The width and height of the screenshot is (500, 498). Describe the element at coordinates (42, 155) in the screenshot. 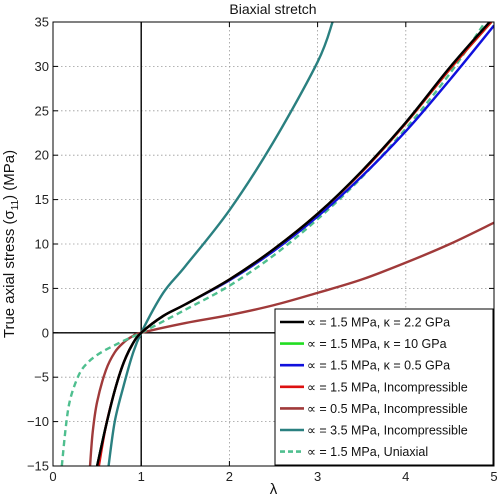

I see `y-tick-label: 20` at that location.